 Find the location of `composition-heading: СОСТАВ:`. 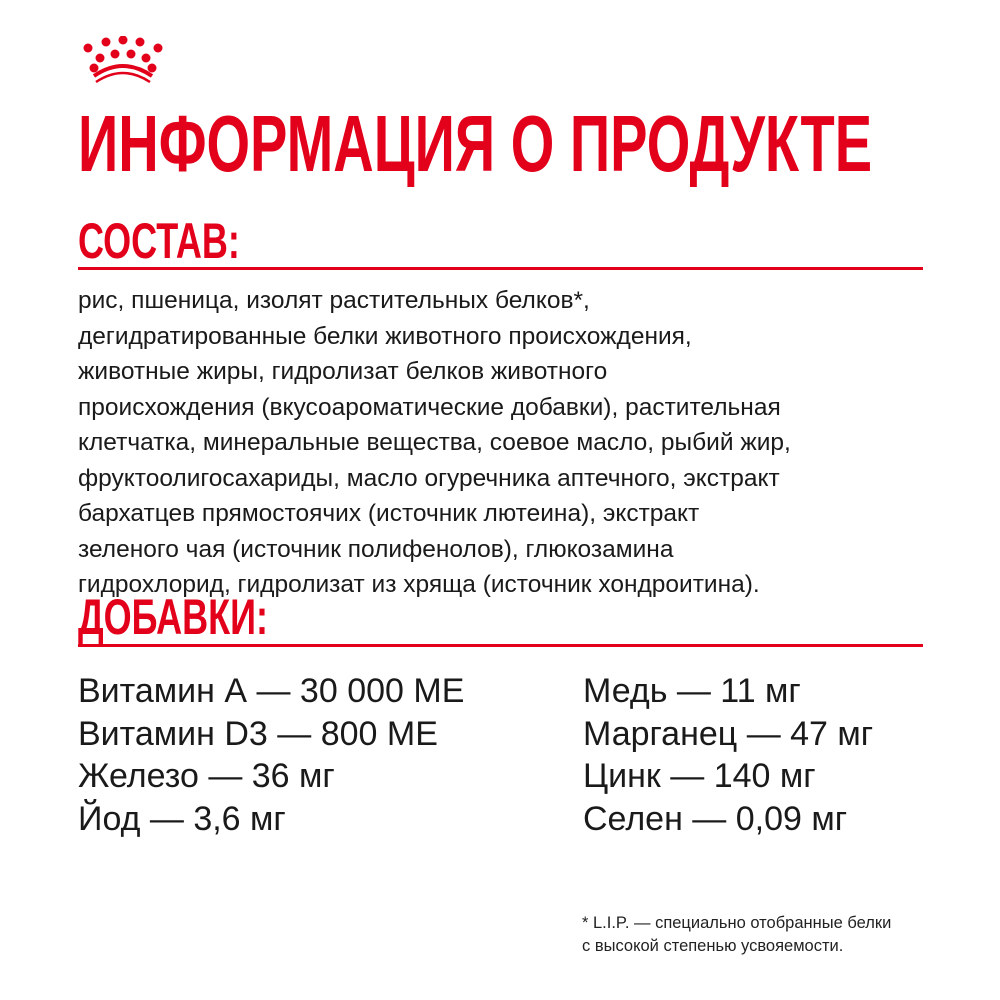

composition-heading: СОСТАВ: is located at coordinates (159, 241).